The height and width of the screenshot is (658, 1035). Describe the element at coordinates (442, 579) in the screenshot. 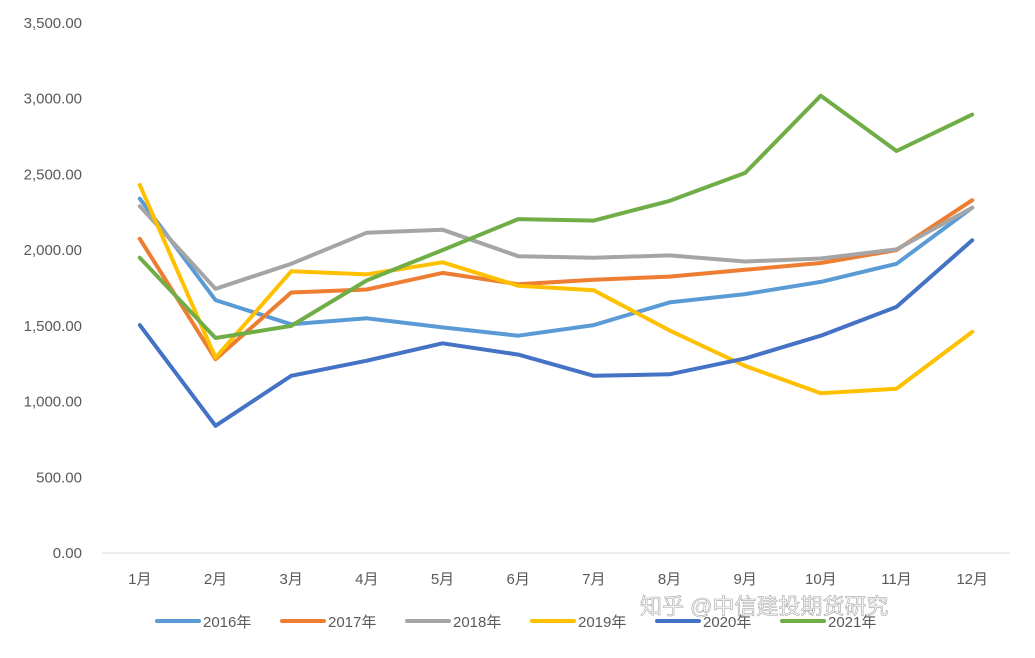

I see `x-tick-label: 5月` at that location.